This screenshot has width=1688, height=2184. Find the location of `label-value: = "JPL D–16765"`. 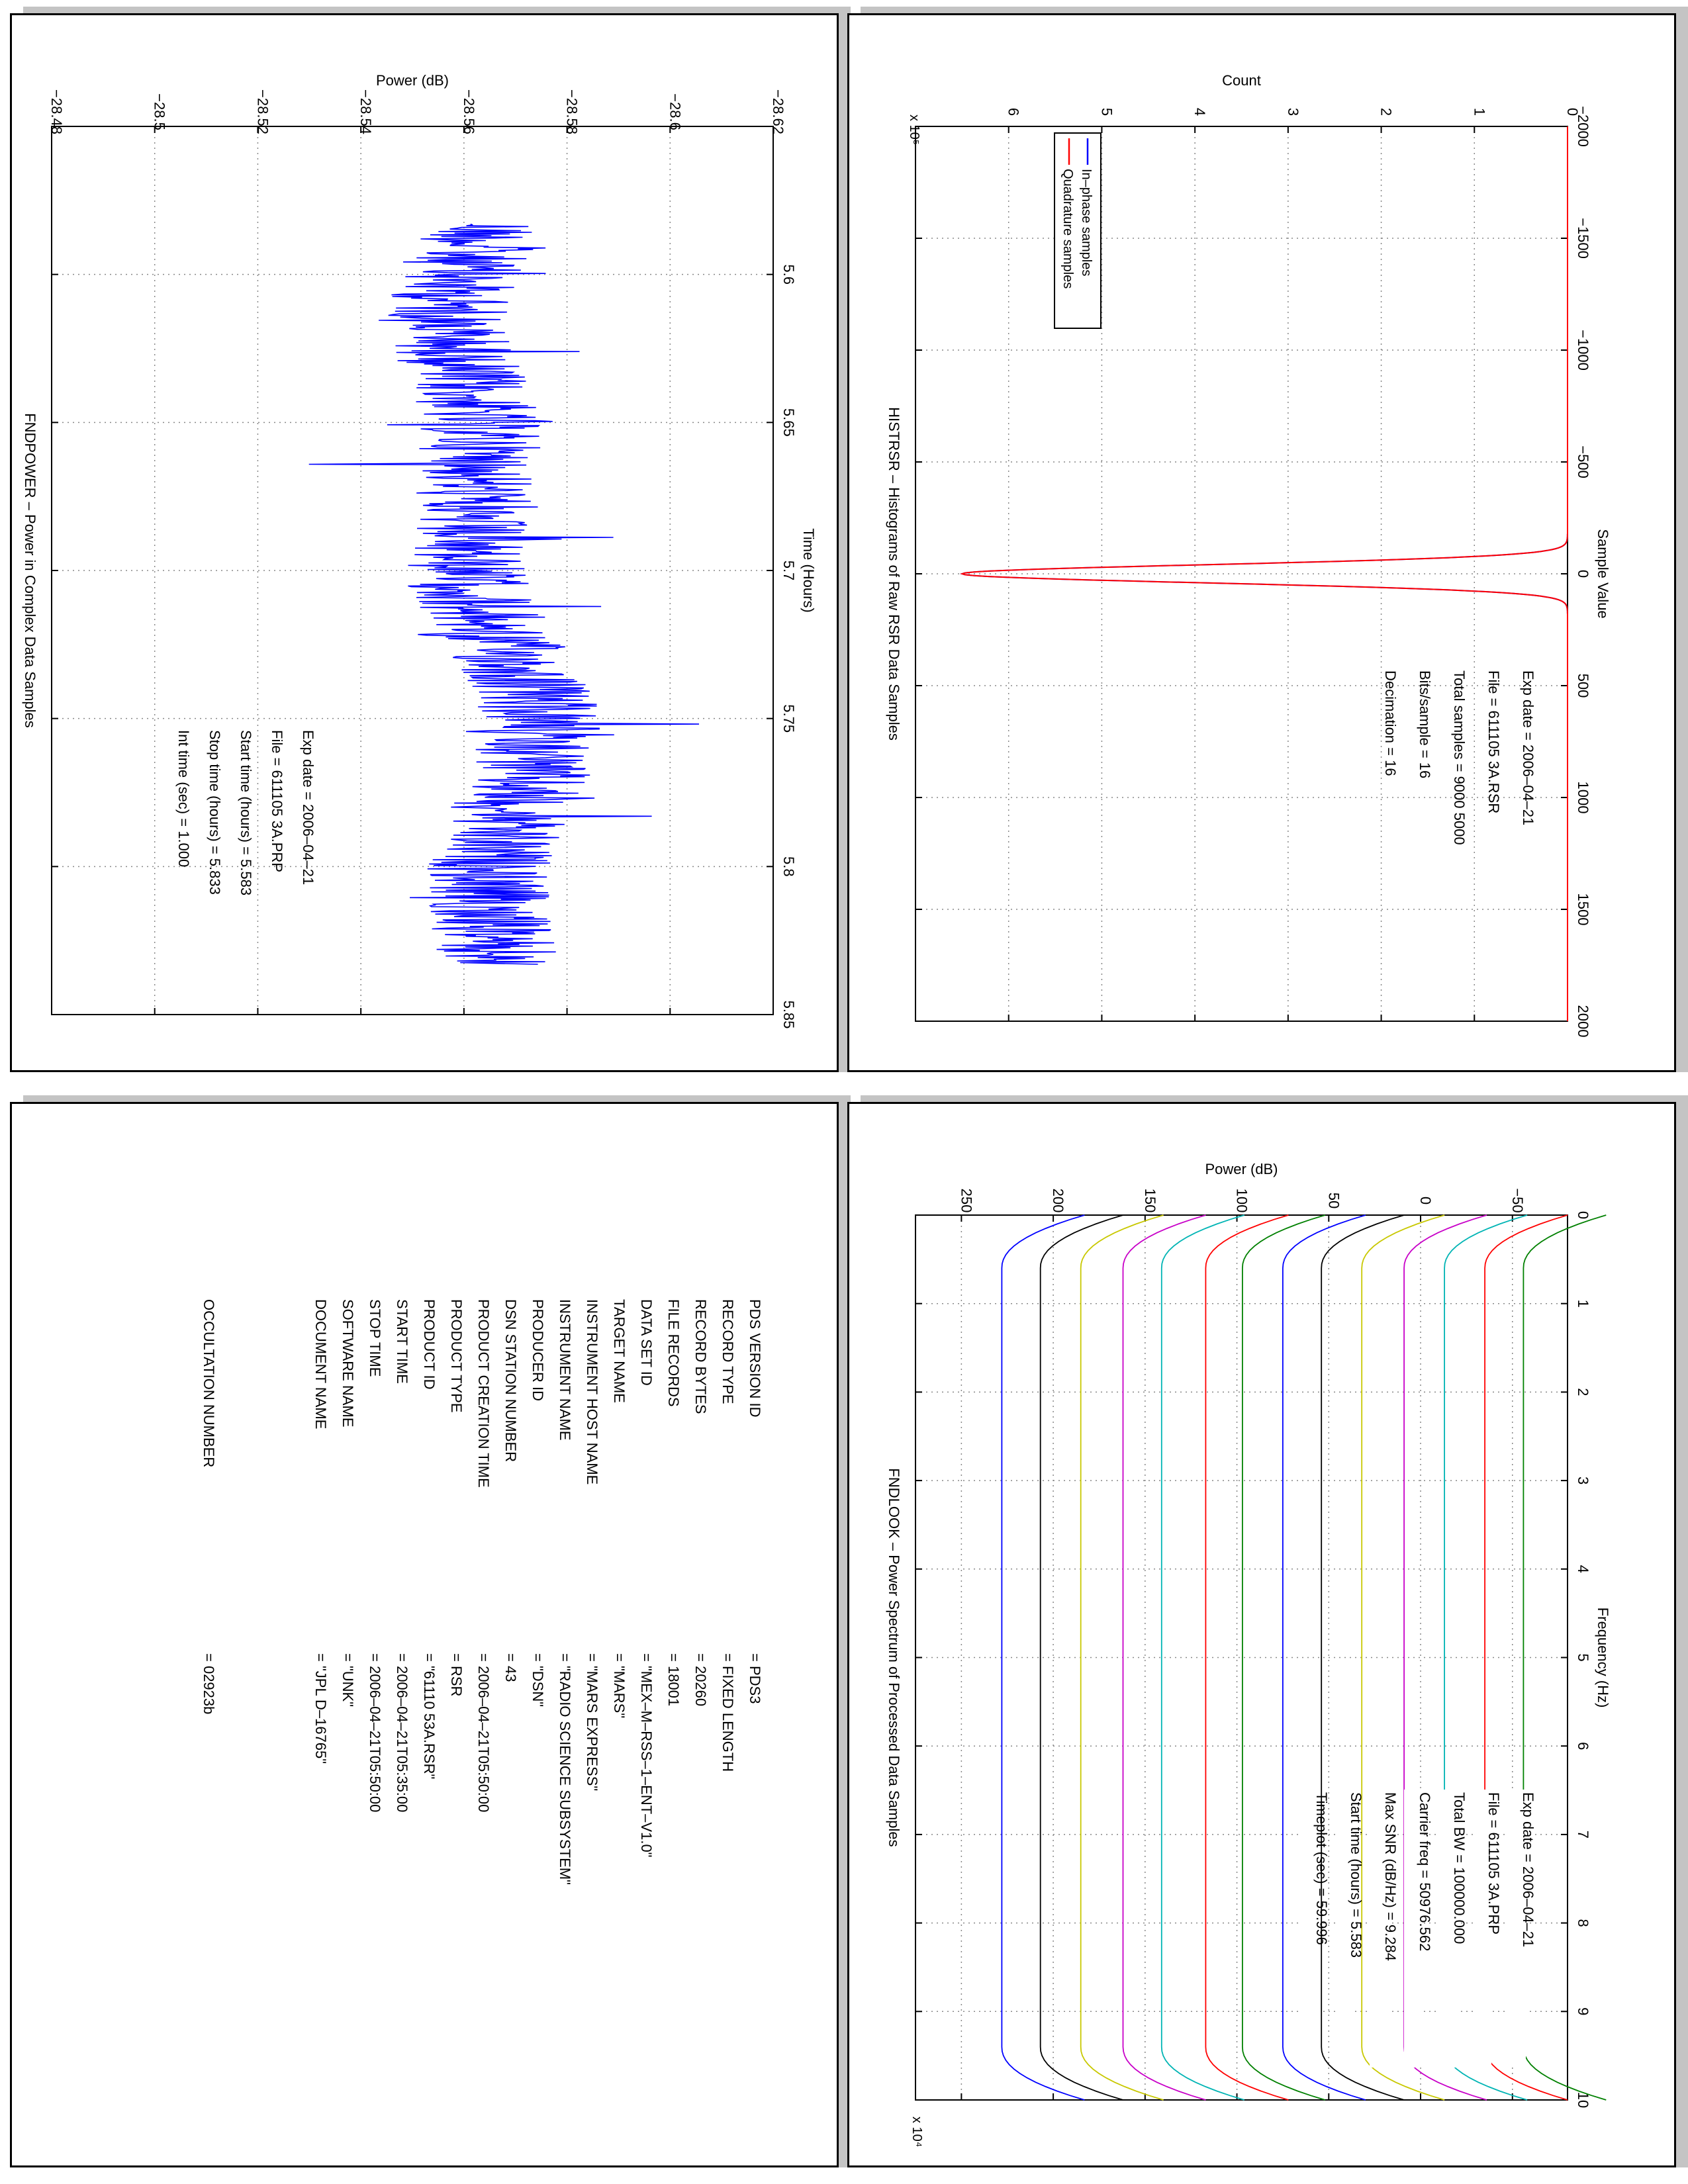

label-value: = "JPL D–16765" is located at coordinates (320, 1709).